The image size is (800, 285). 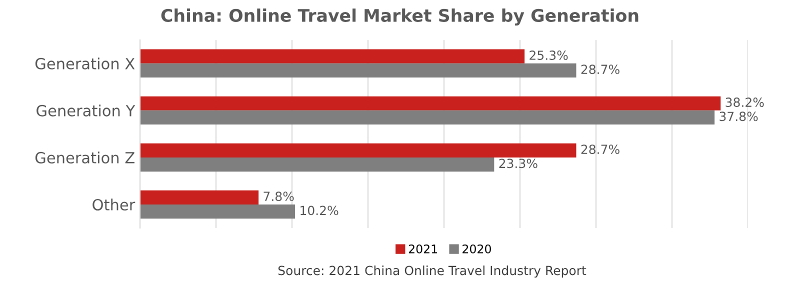 I want to click on data-label: 23.3%, so click(x=518, y=163).